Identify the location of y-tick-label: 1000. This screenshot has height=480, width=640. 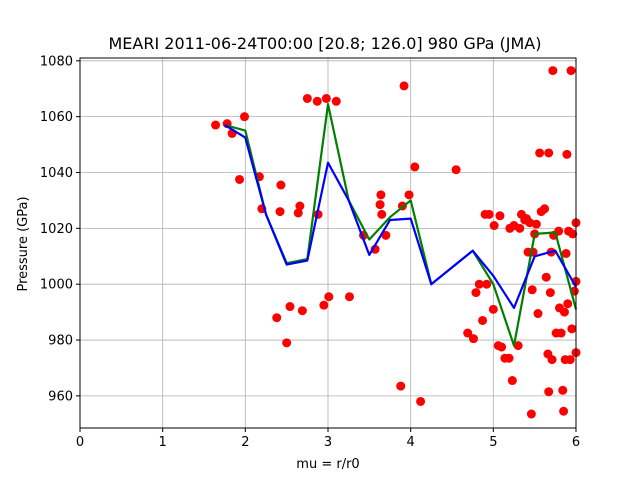
(56, 285).